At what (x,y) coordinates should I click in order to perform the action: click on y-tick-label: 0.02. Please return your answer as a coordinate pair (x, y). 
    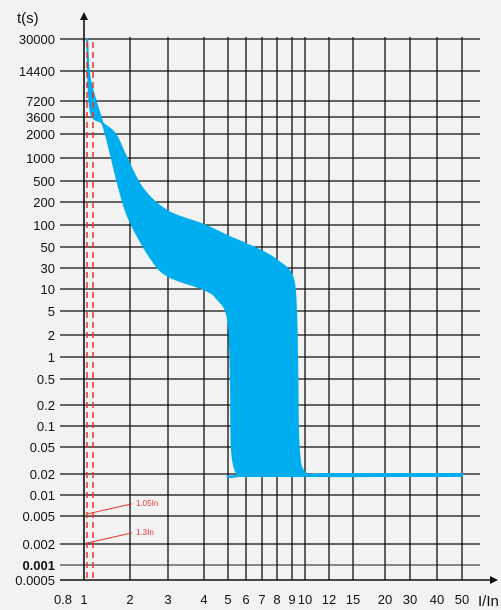
    Looking at the image, I should click on (42, 474).